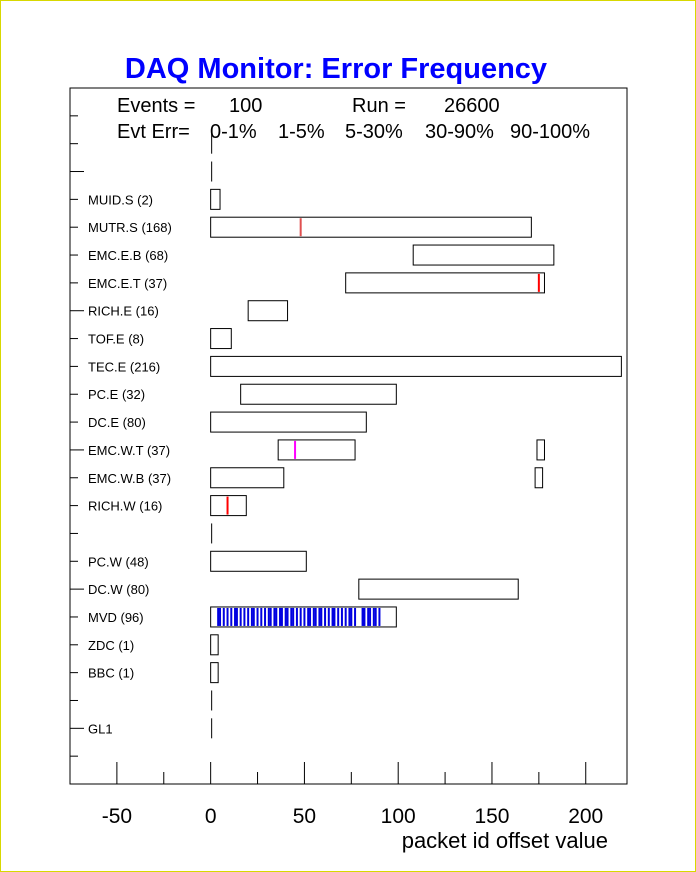 The image size is (696, 872). I want to click on x-tick-label: 200, so click(585, 816).